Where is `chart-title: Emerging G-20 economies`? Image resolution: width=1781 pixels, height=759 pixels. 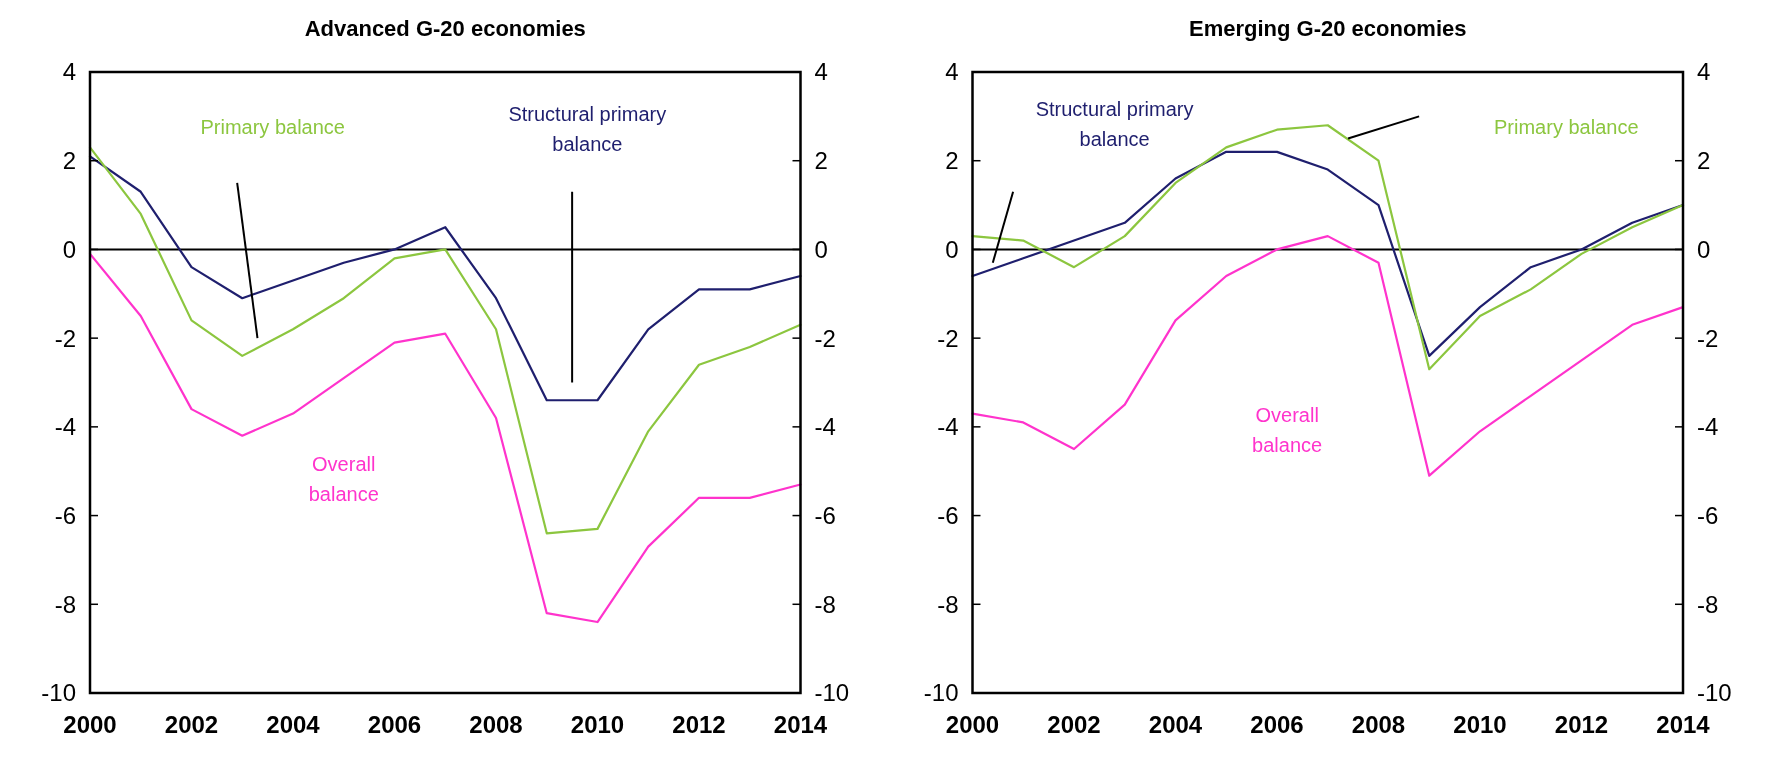
chart-title: Emerging G-20 economies is located at coordinates (1327, 28).